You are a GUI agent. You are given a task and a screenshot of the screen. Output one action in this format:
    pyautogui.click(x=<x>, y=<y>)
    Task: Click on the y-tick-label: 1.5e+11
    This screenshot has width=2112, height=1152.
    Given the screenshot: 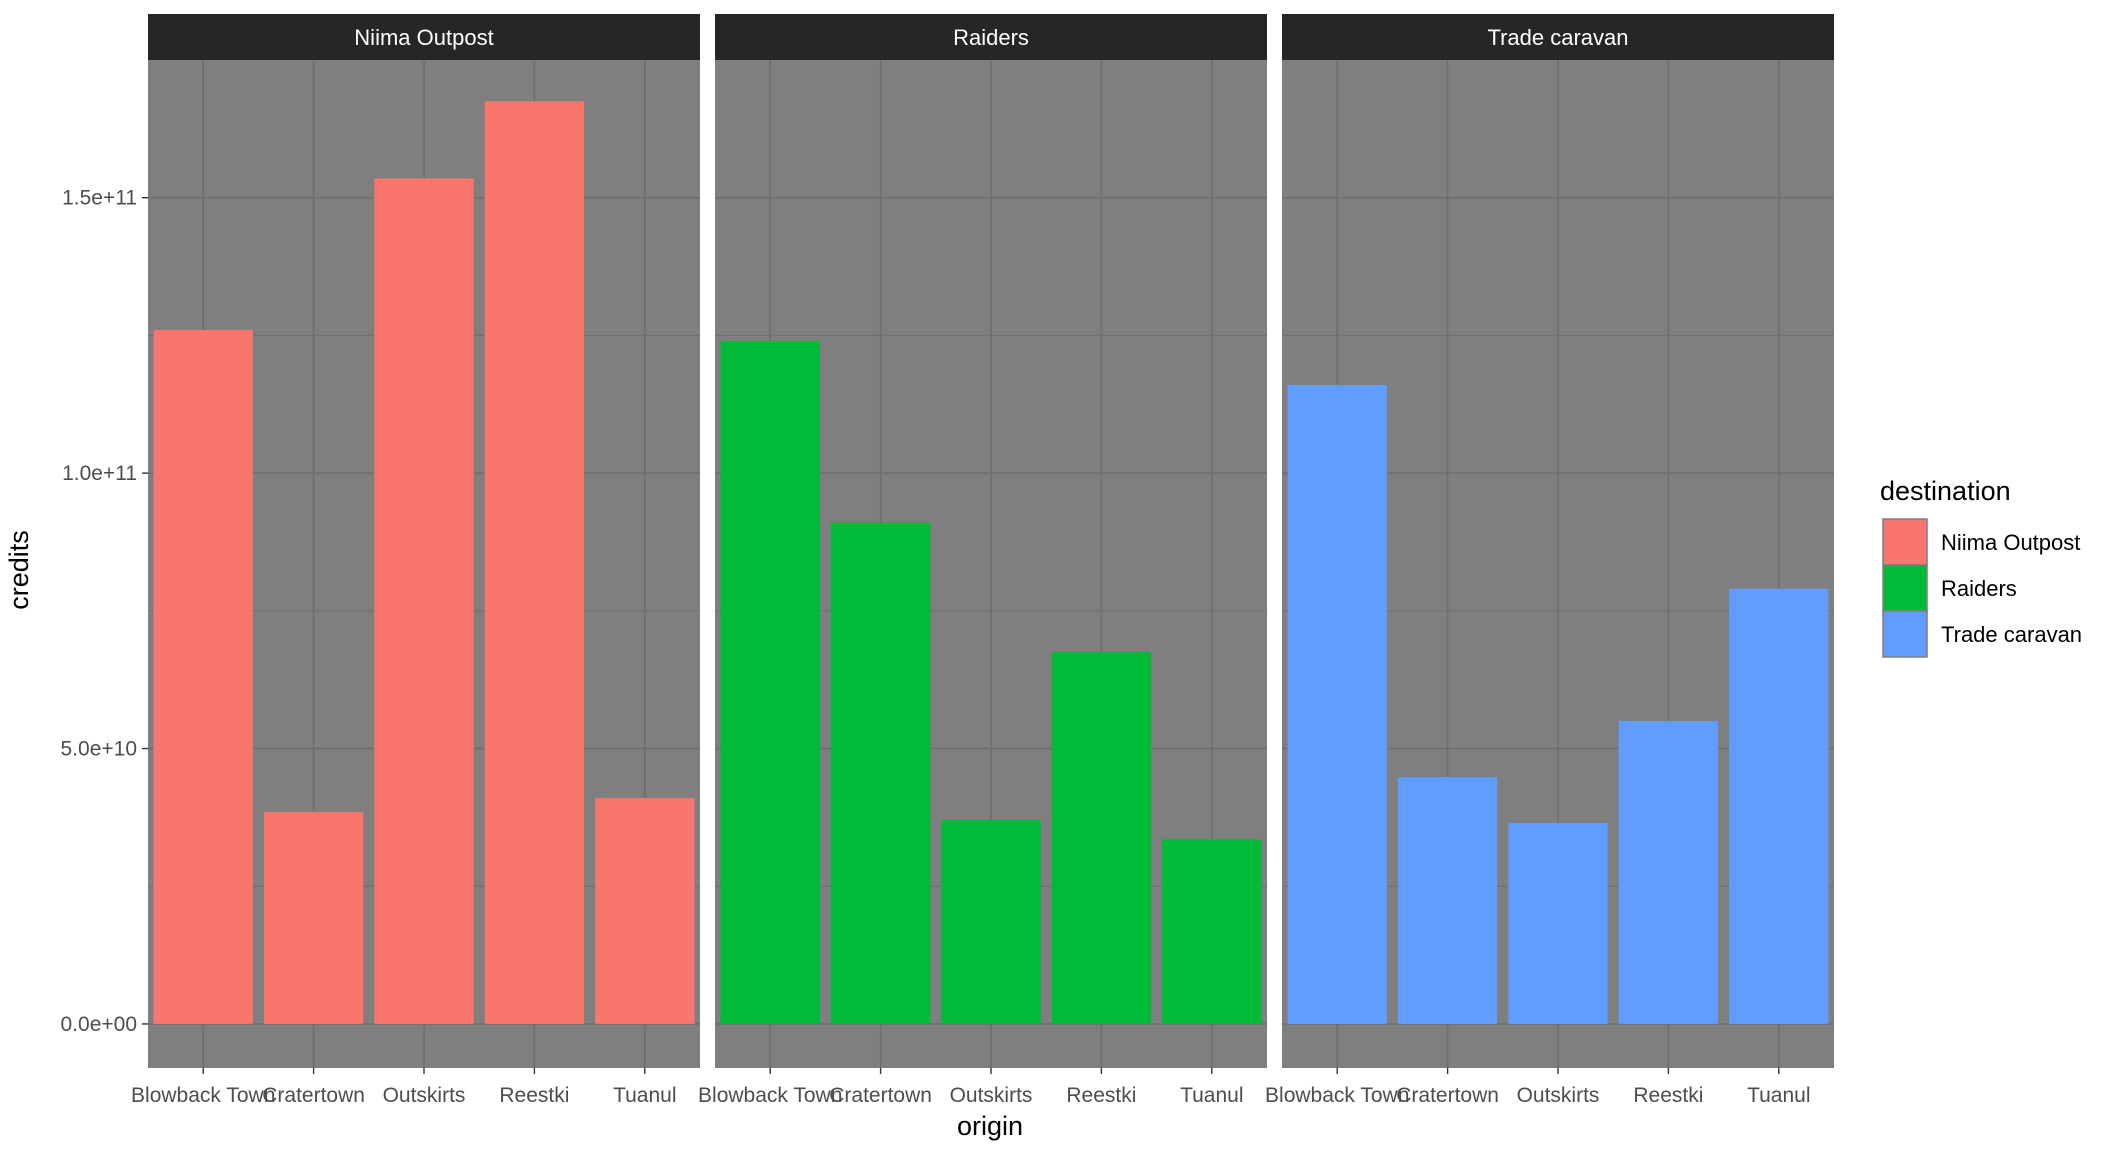 What is the action you would take?
    pyautogui.click(x=99, y=198)
    